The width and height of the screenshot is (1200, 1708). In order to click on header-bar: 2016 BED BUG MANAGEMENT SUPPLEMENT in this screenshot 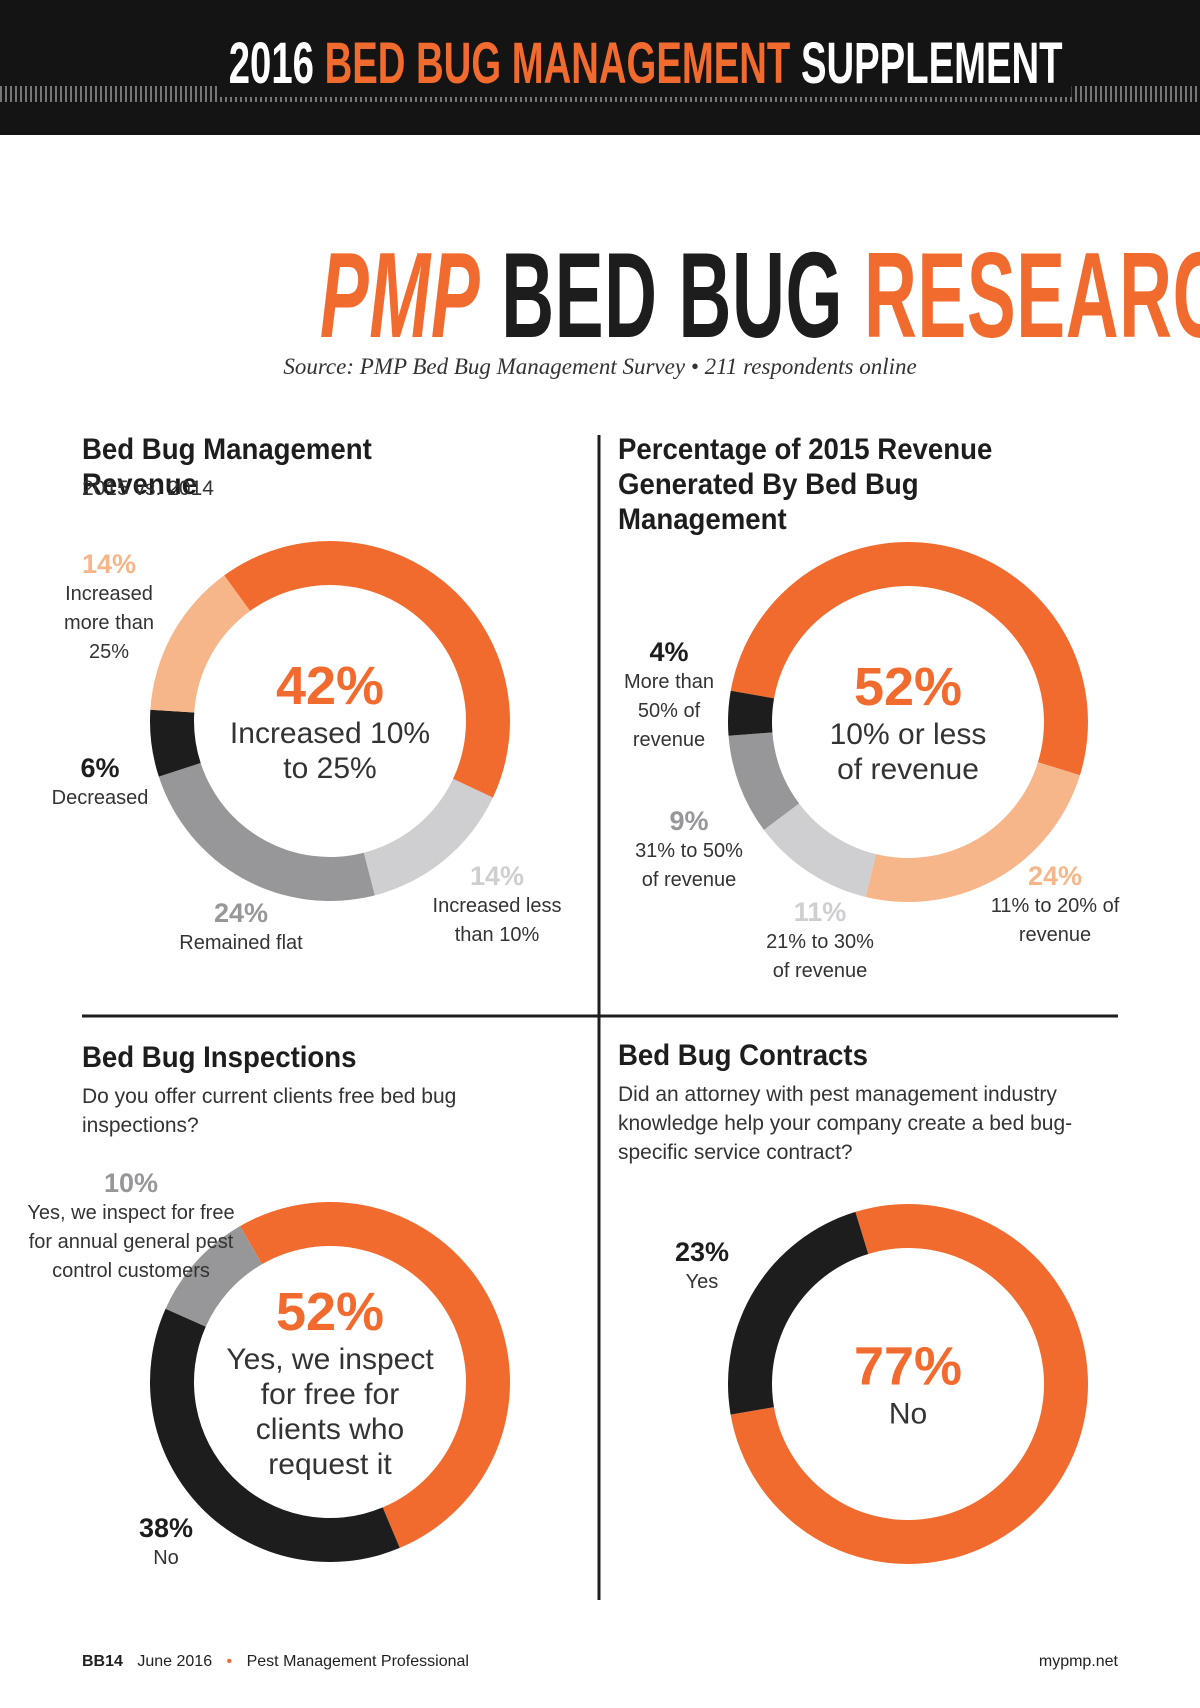, I will do `click(600, 67)`.